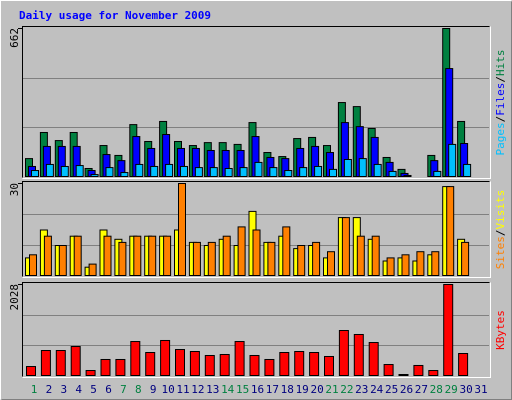 The image size is (512, 400). Describe the element at coordinates (500, 99) in the screenshot. I see `legend-entry: Files` at that location.